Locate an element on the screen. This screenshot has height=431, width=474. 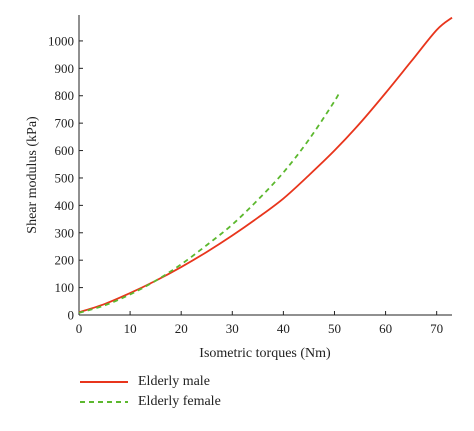
x-tick-label-50: 50 is located at coordinates (334, 328).